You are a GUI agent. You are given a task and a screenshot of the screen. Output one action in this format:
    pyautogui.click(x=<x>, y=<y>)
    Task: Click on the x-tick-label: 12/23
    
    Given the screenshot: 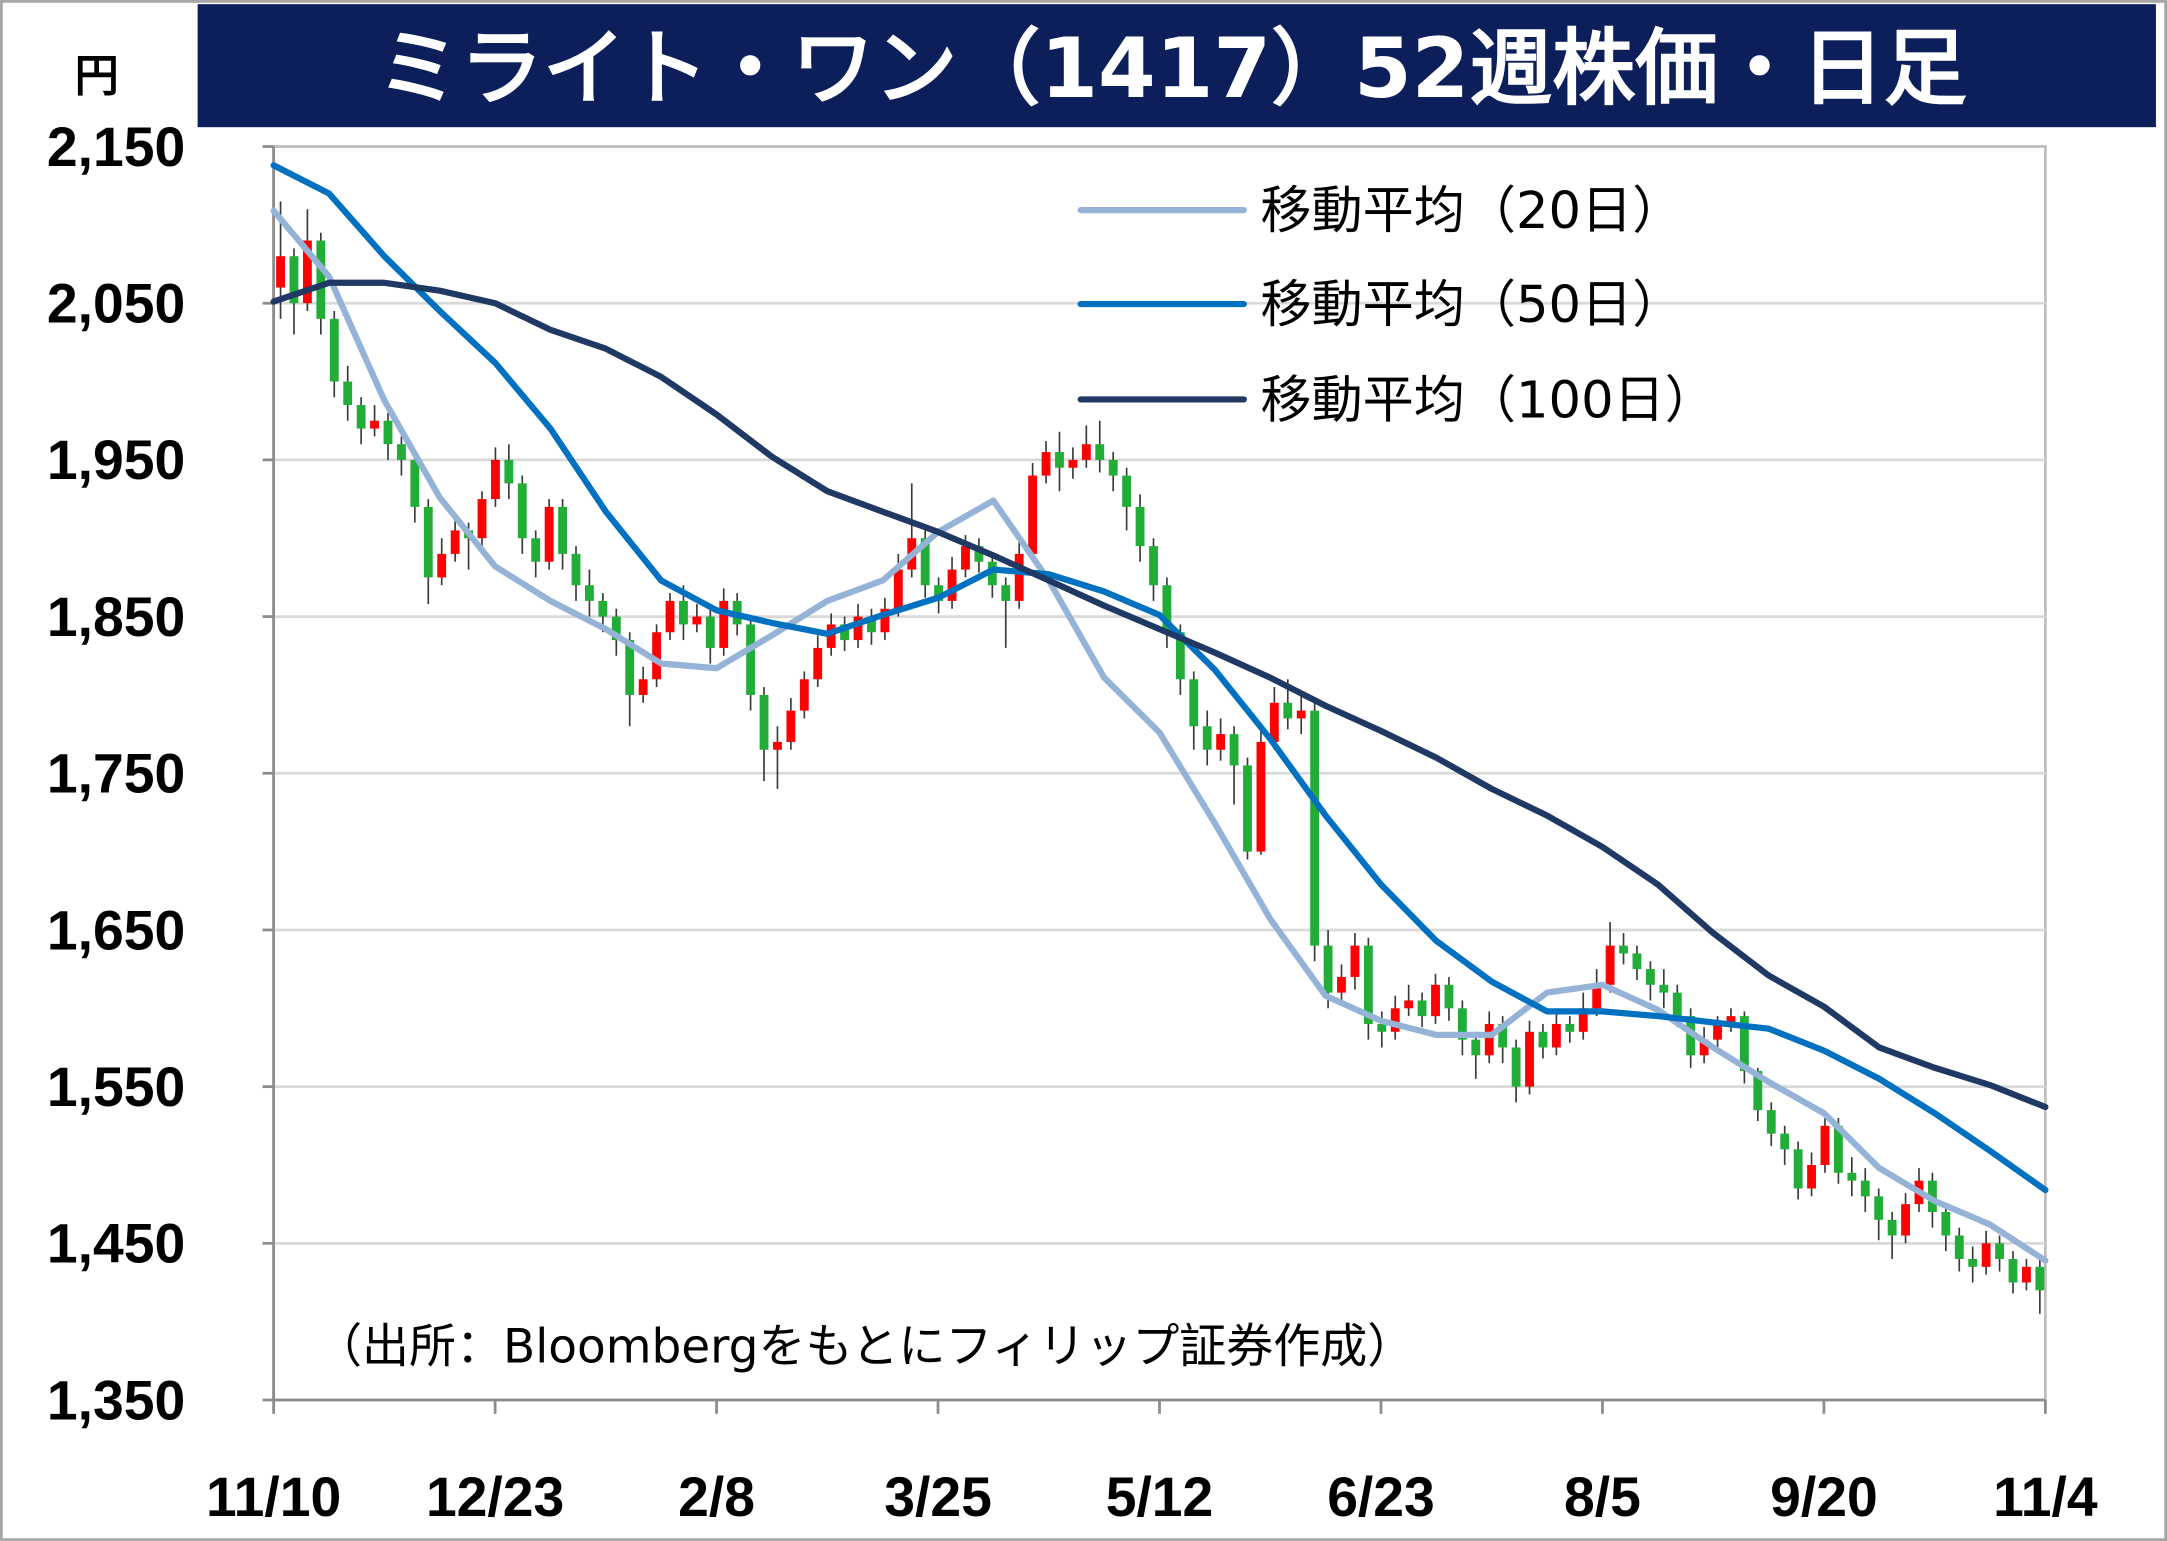 What is the action you would take?
    pyautogui.click(x=495, y=1497)
    